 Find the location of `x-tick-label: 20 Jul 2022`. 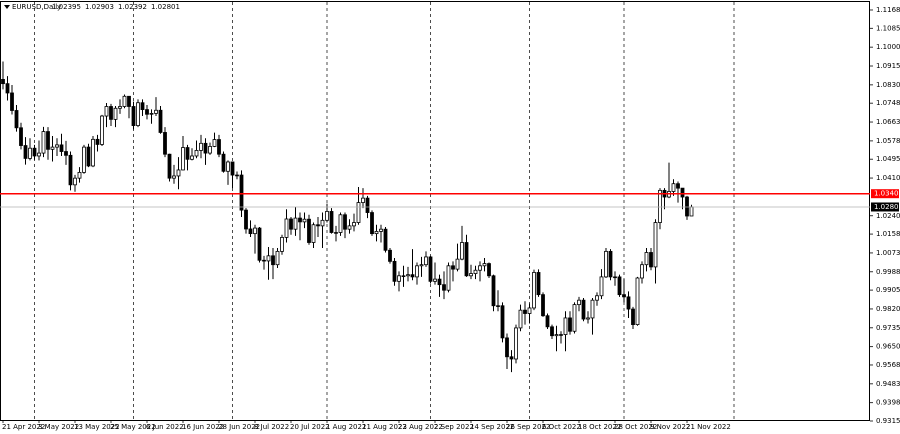

x-tick-label: 20 Jul 2022 is located at coordinates (310, 427).